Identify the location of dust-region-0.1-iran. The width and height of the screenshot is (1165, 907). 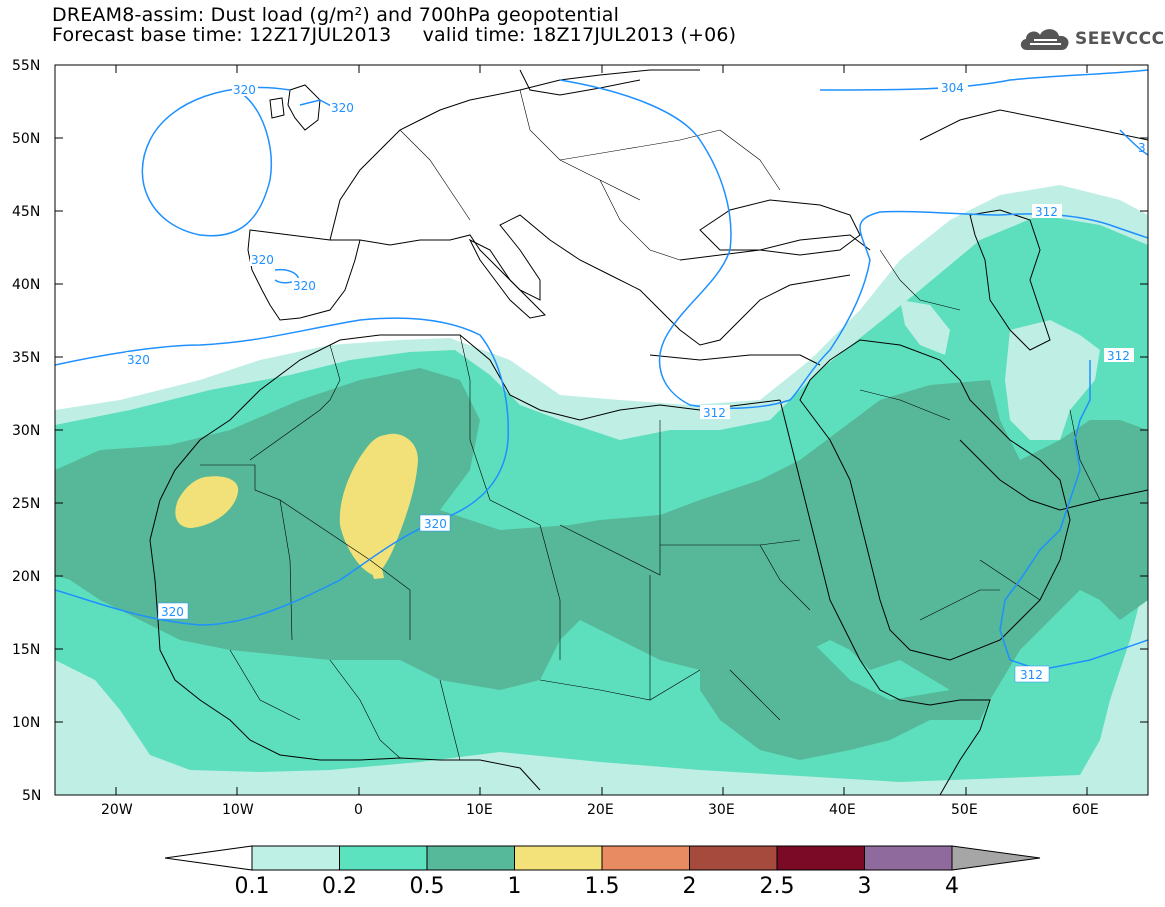
(1052, 380).